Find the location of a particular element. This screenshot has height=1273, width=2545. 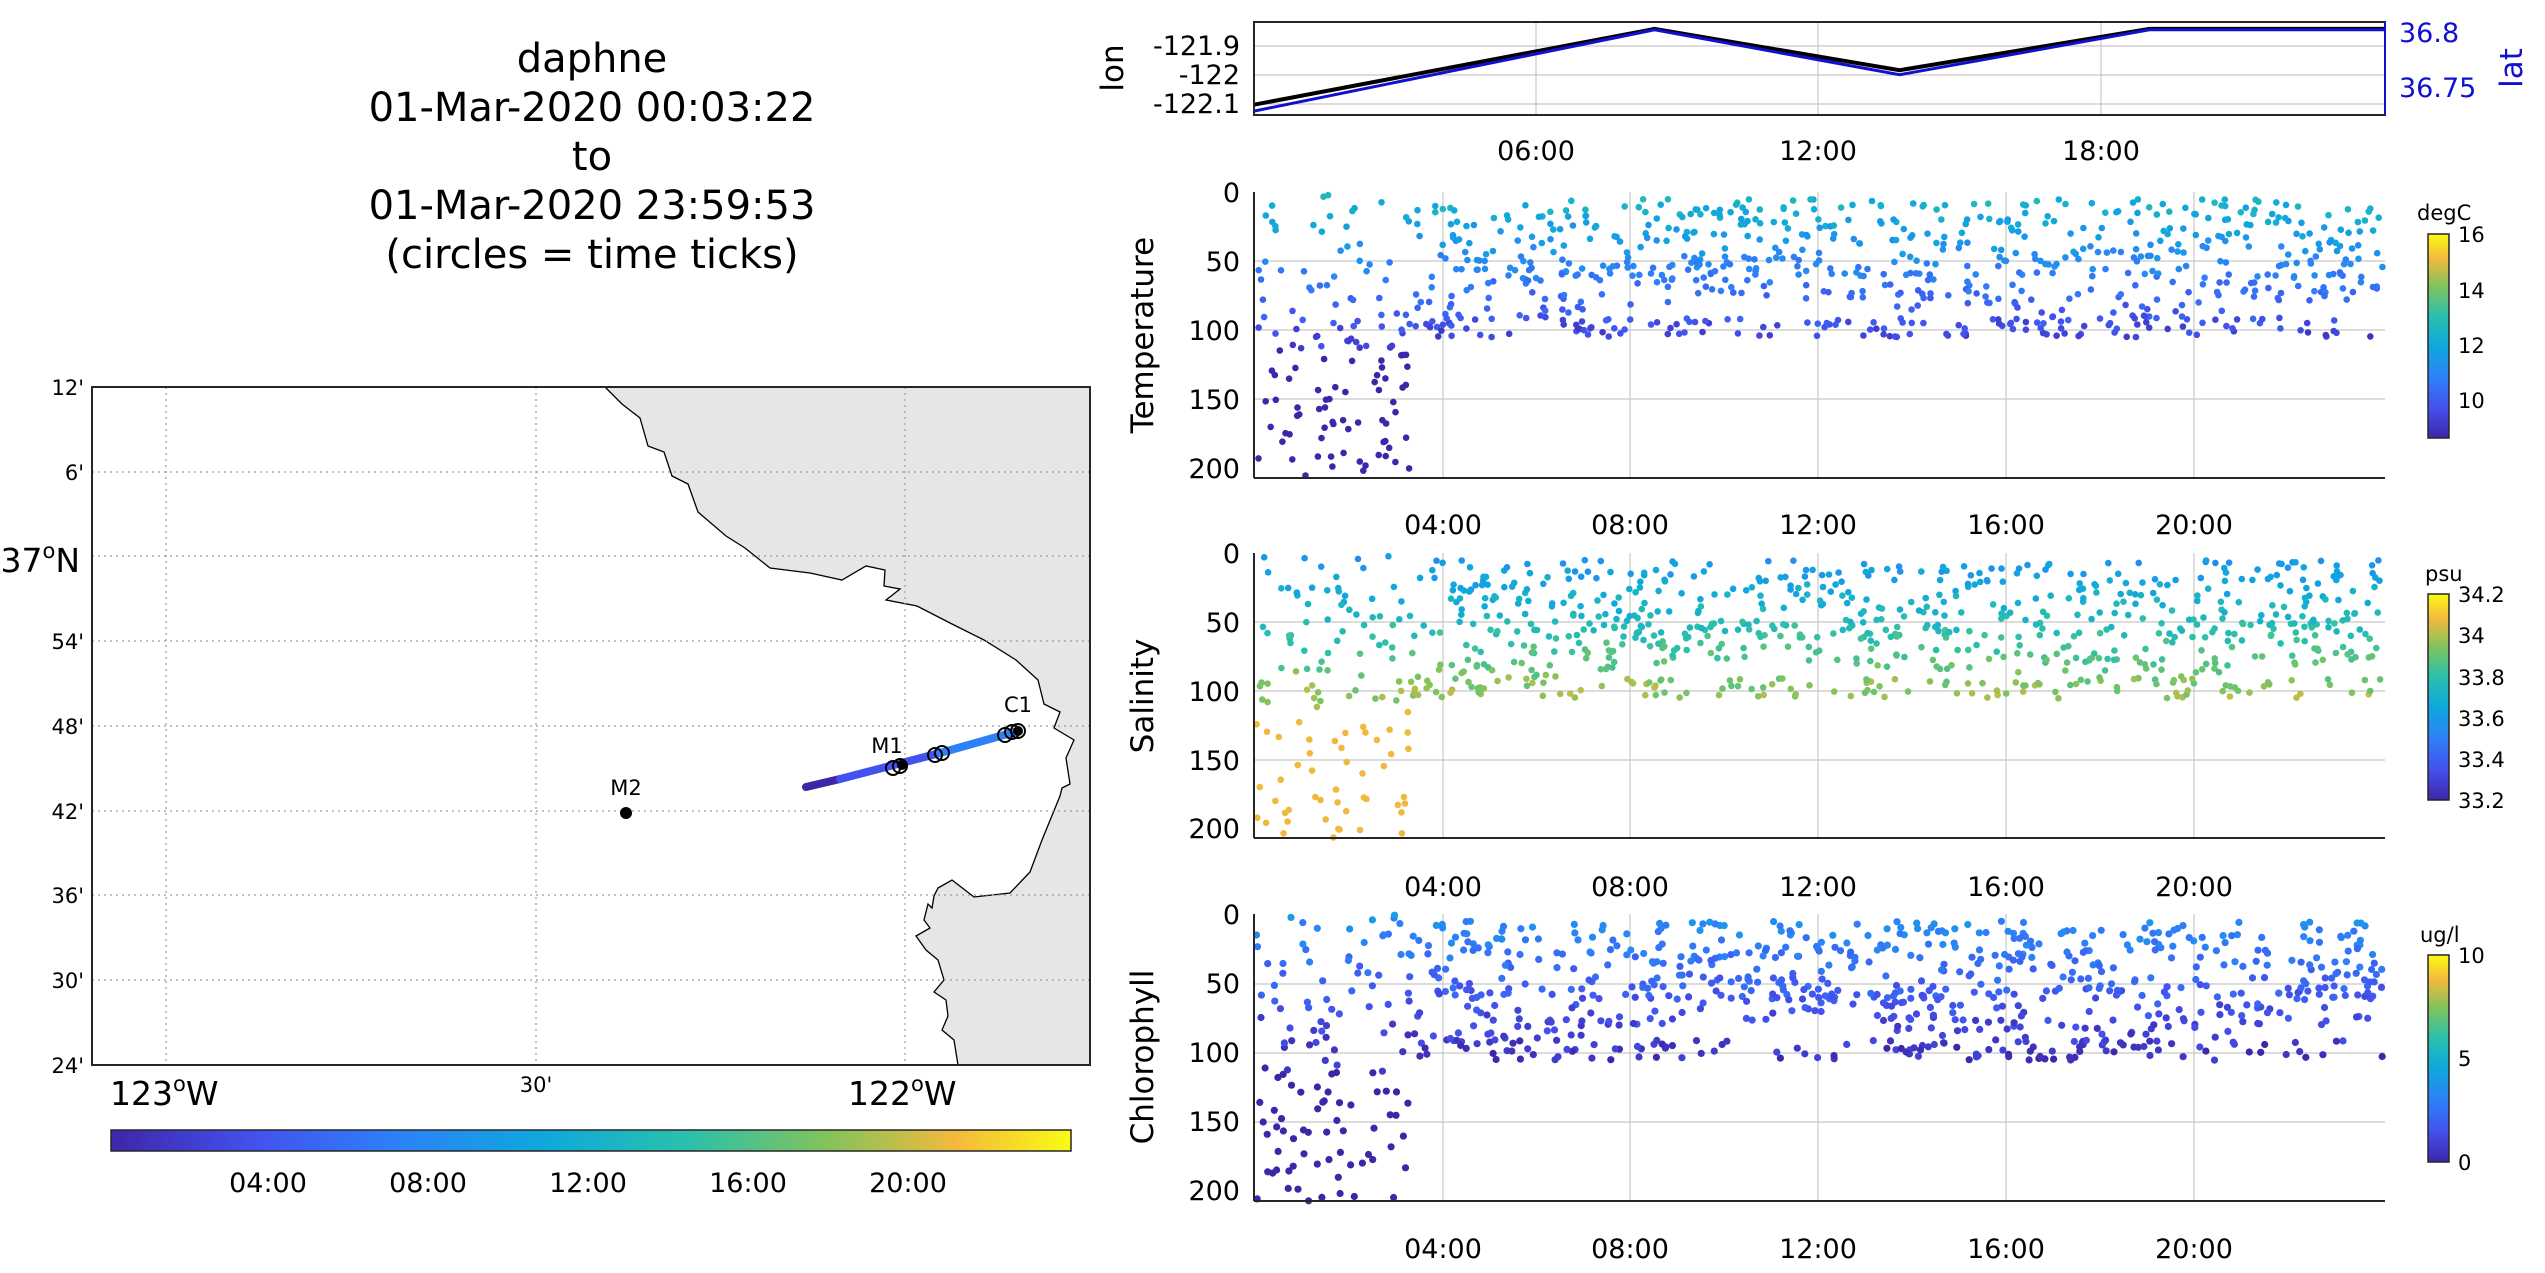

lon-label-30: 30' is located at coordinates (536, 1085).